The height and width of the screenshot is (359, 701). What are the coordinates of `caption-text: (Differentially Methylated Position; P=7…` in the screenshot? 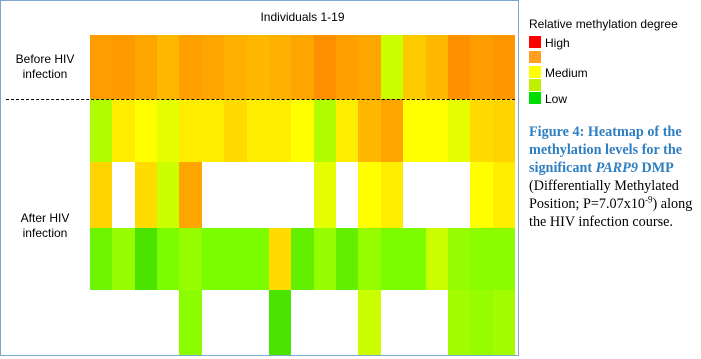 It's located at (604, 195).